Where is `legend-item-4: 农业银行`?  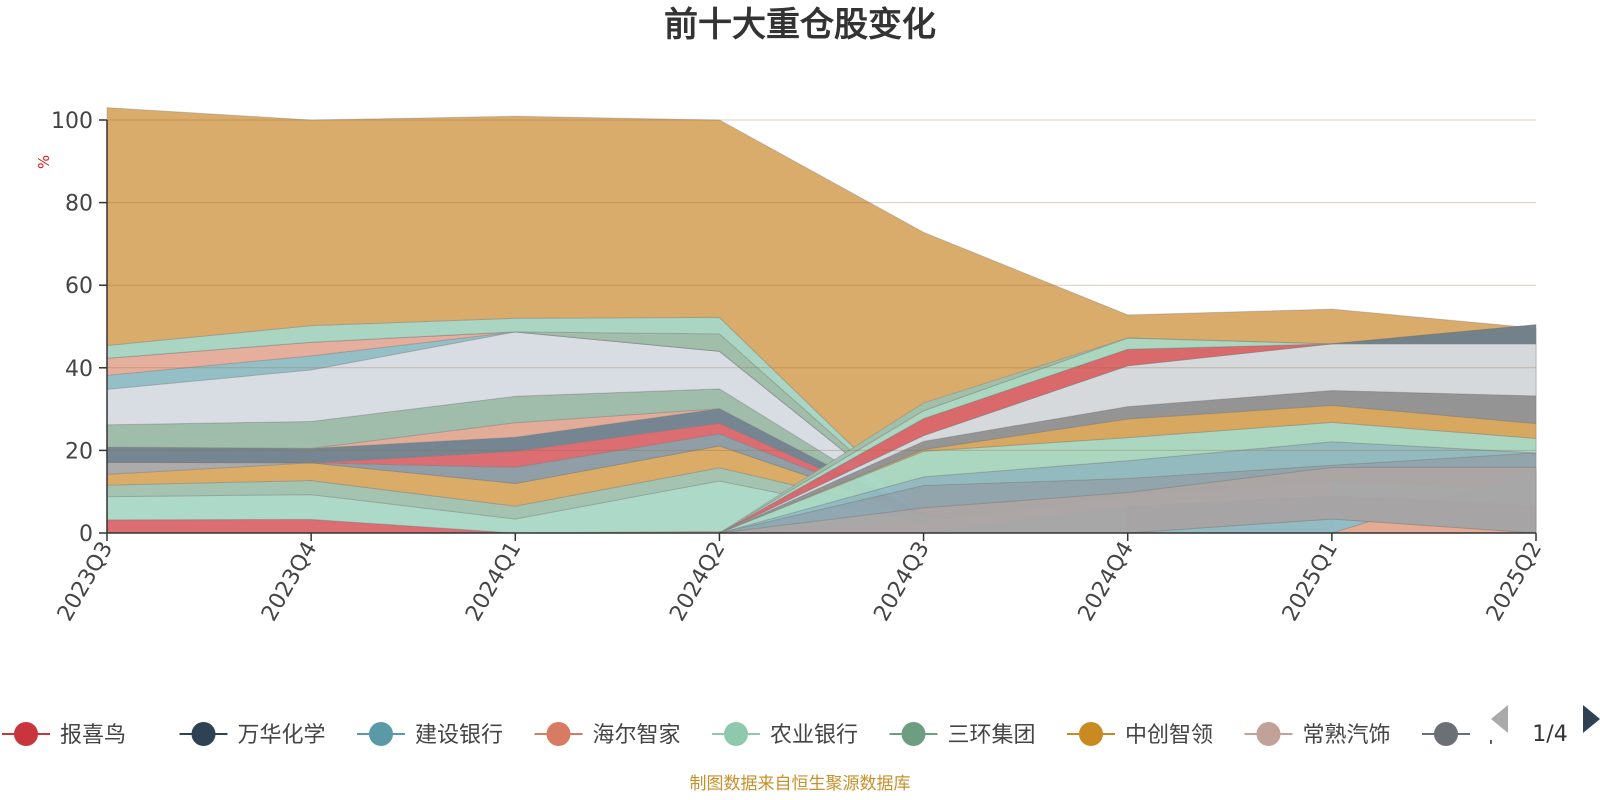 legend-item-4: 农业银行 is located at coordinates (785, 735).